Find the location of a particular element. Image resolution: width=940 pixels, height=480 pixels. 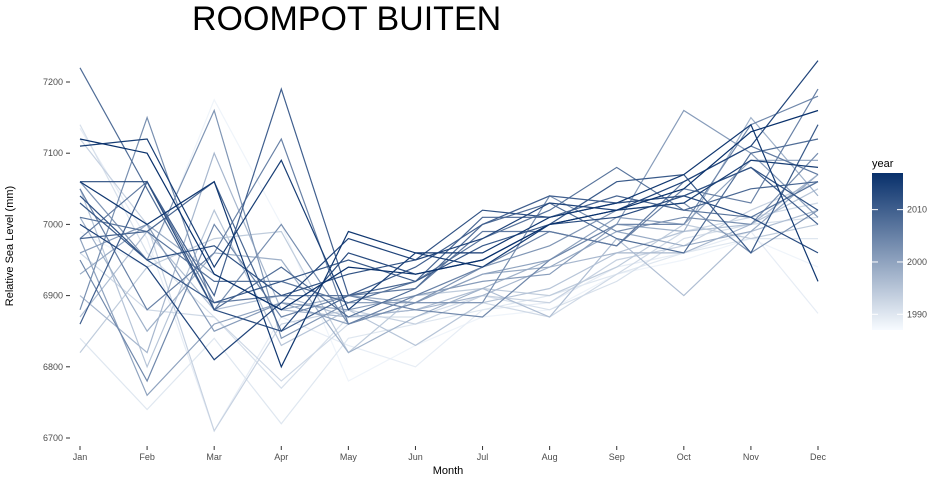

legend-colorbar is located at coordinates (887, 251).